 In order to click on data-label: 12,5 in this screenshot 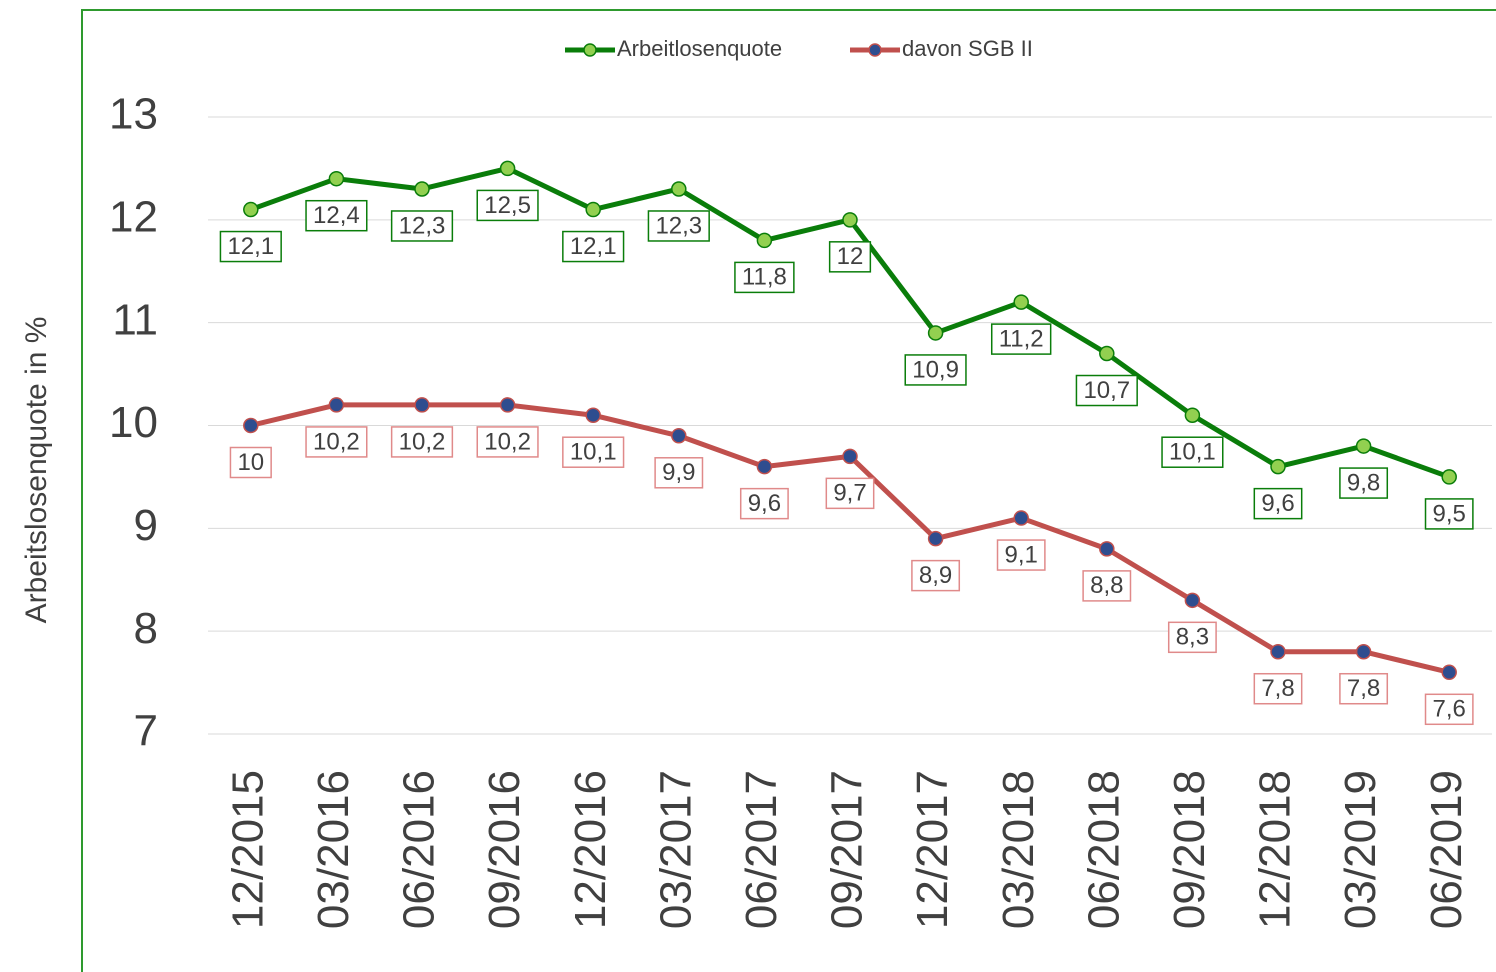, I will do `click(507, 205)`.